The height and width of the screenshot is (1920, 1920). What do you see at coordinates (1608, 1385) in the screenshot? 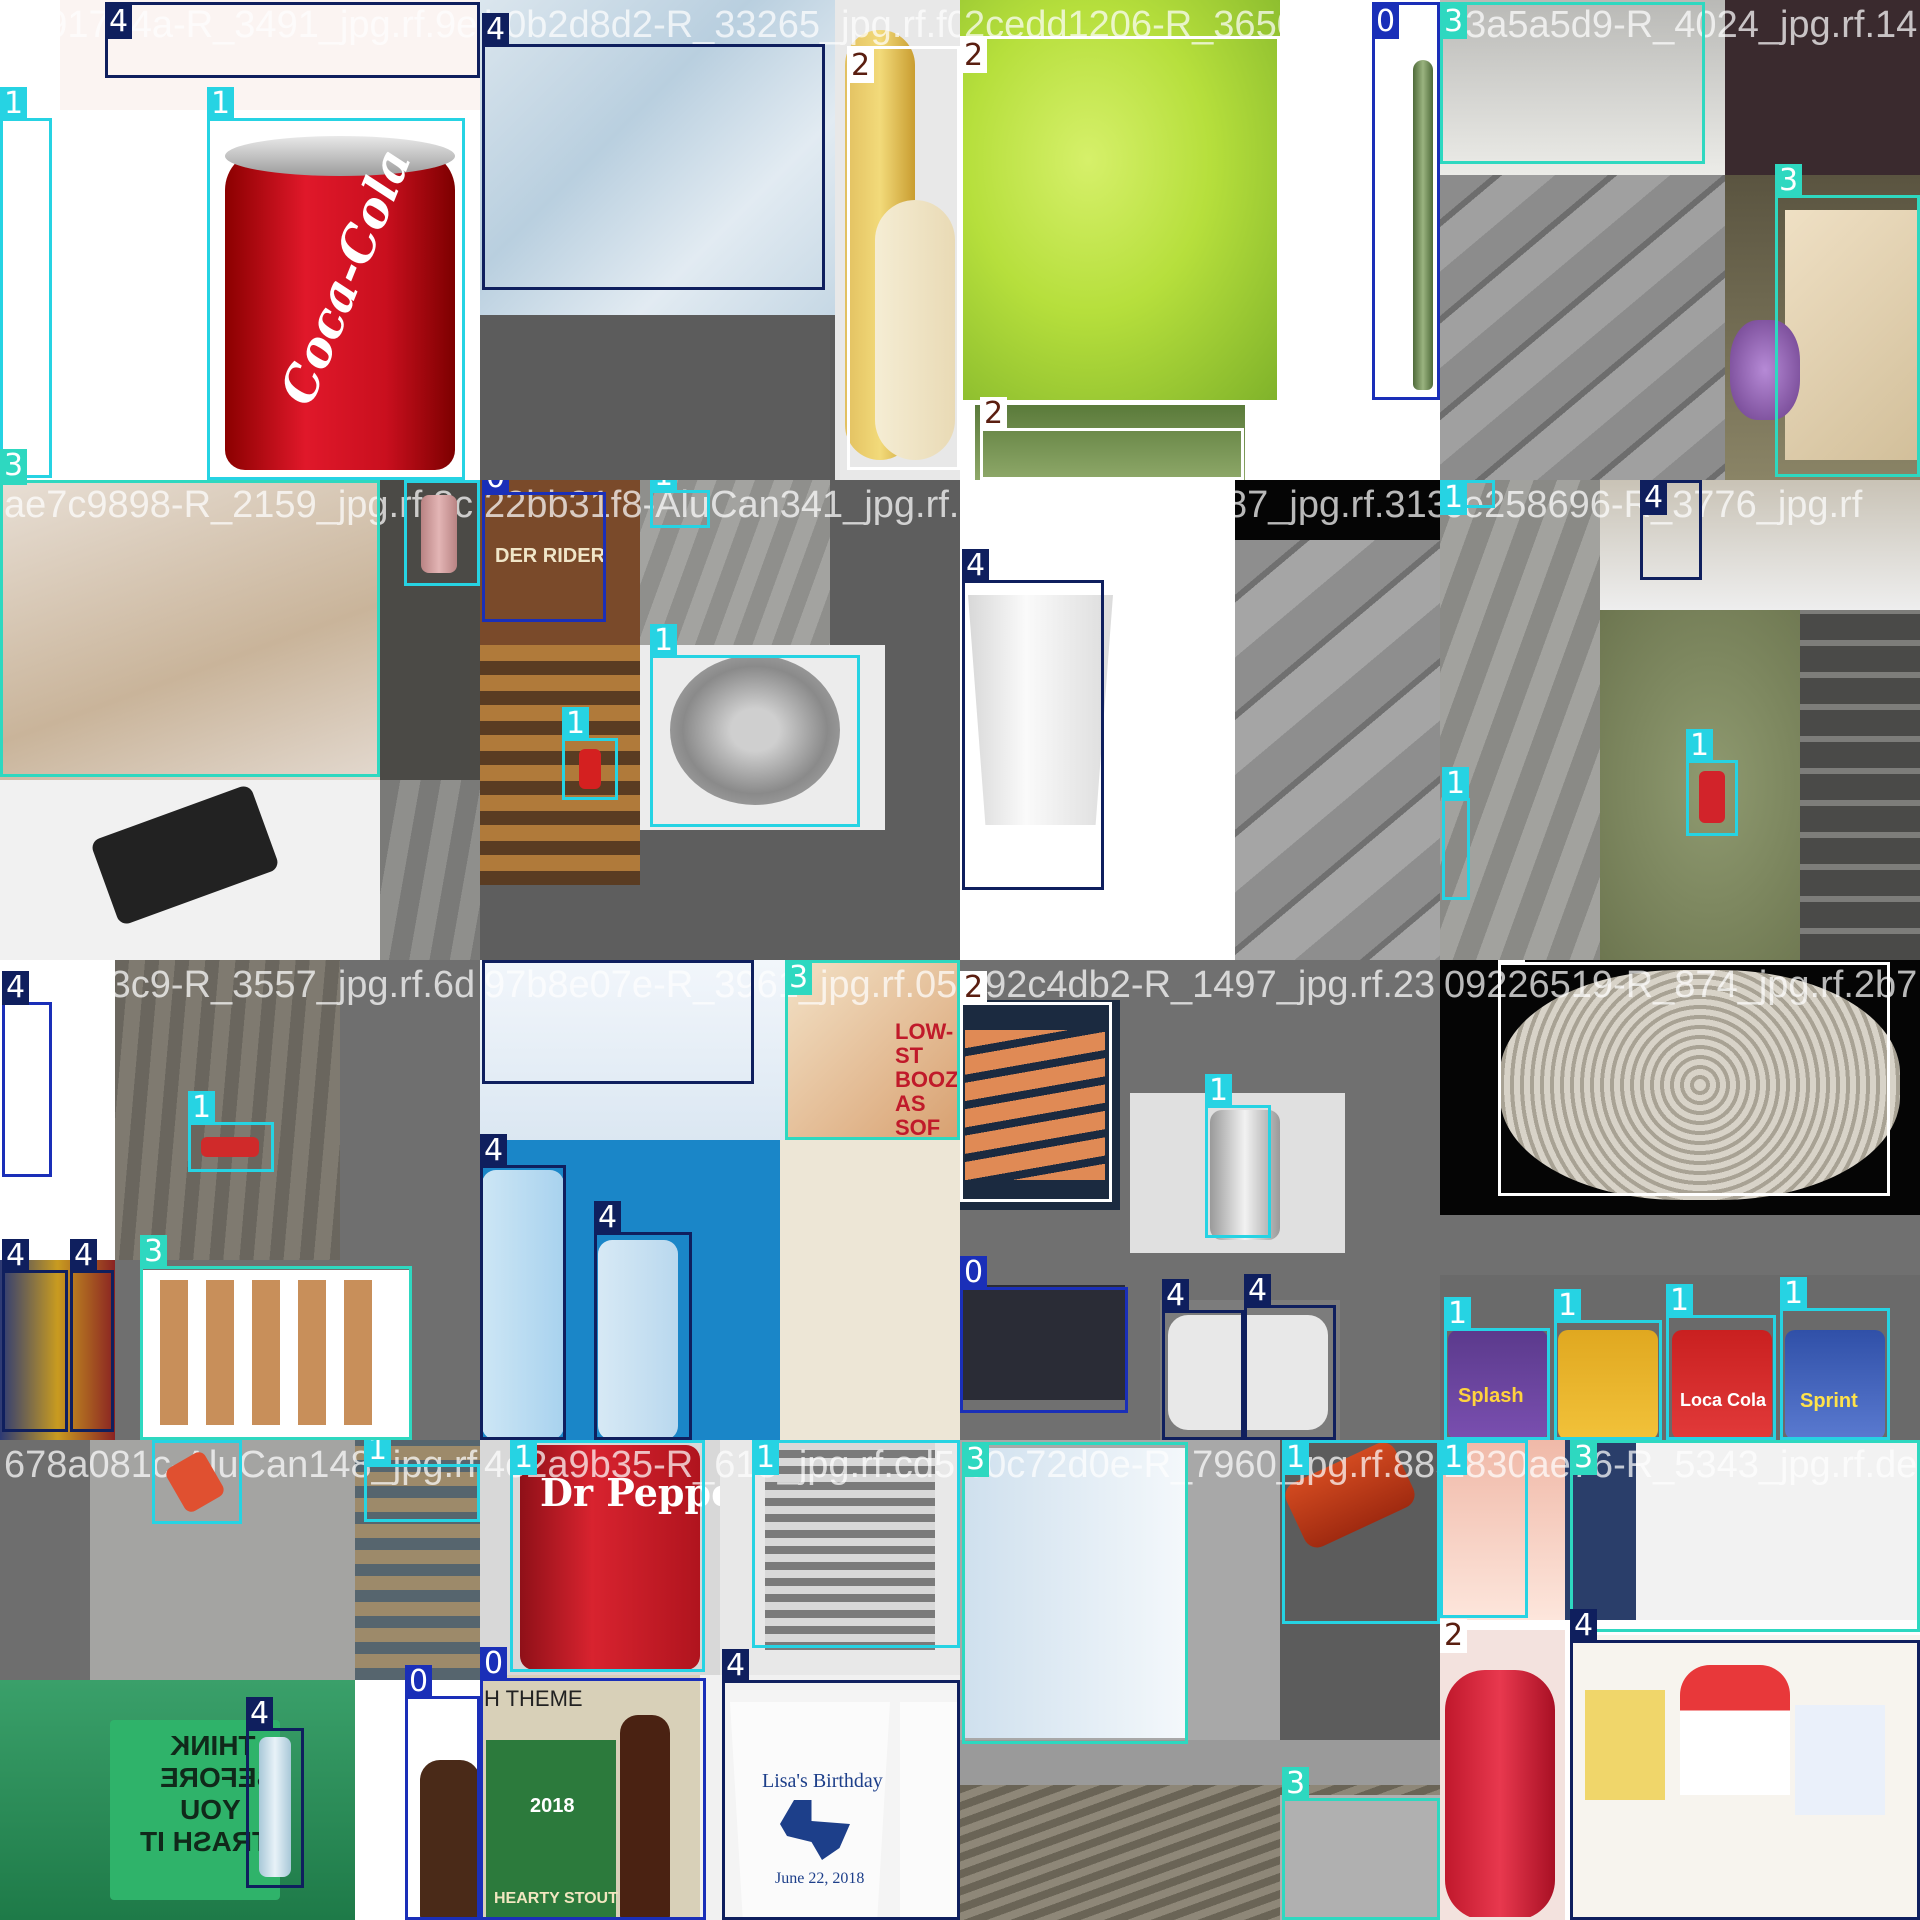
I see `can-splash-yellow` at bounding box center [1608, 1385].